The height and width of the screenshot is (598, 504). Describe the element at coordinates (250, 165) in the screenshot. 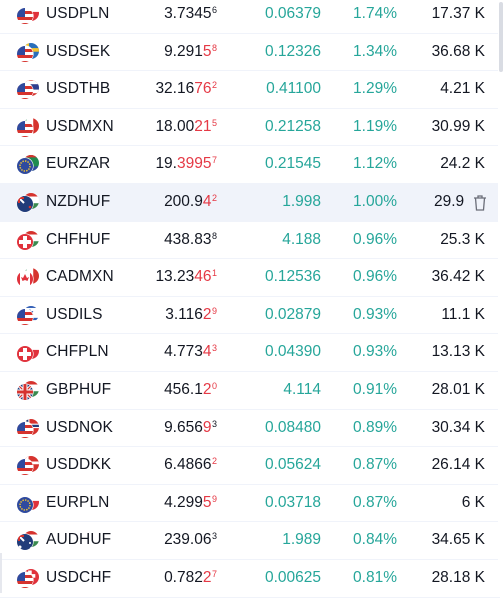

I see `watchlist-row-eurzar: EURZAR 19.39957 0.21545 1.12% 24.2 K` at that location.